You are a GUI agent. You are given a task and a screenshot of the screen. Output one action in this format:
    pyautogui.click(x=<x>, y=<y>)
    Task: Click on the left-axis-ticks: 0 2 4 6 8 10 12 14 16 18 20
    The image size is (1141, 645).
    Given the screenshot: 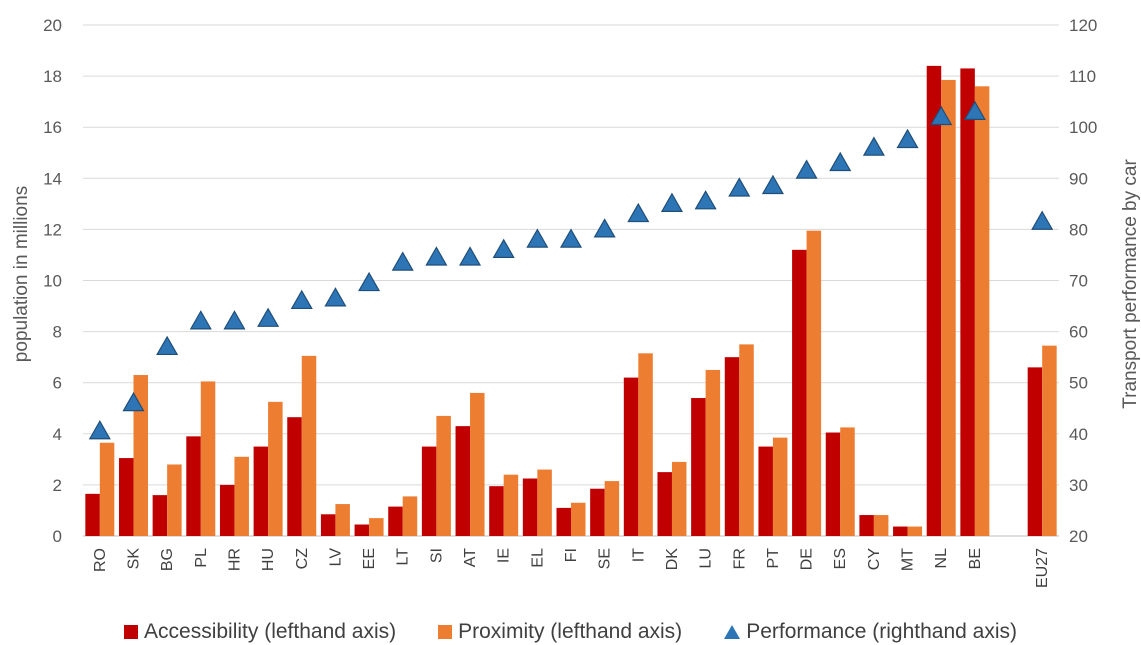 What is the action you would take?
    pyautogui.click(x=52, y=281)
    